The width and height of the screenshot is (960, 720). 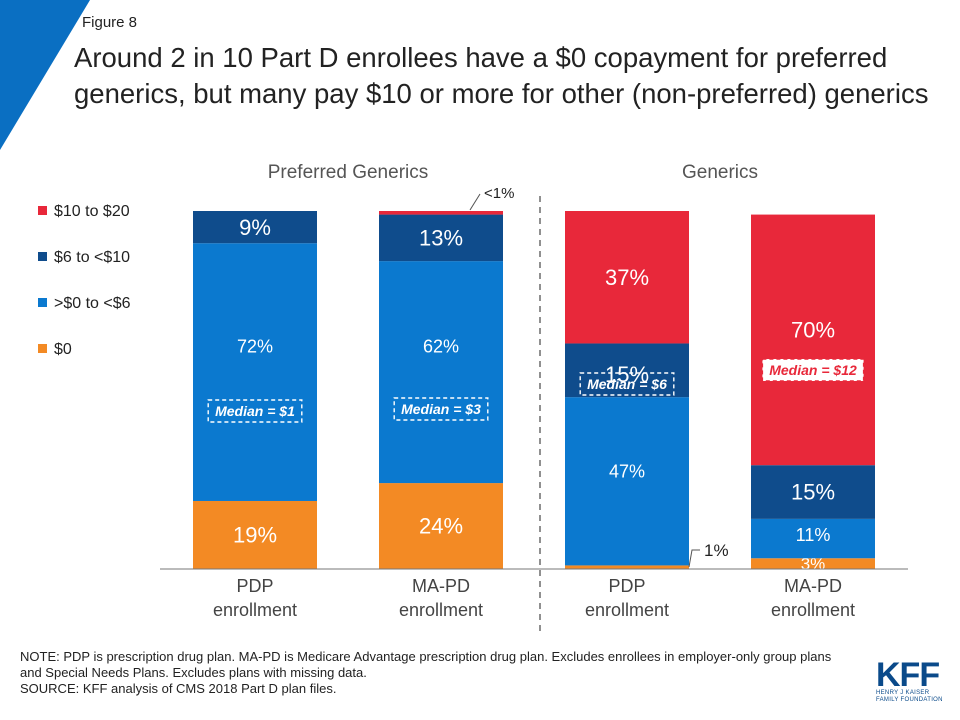 What do you see at coordinates (908, 675) in the screenshot?
I see `logo-mark: KFF` at bounding box center [908, 675].